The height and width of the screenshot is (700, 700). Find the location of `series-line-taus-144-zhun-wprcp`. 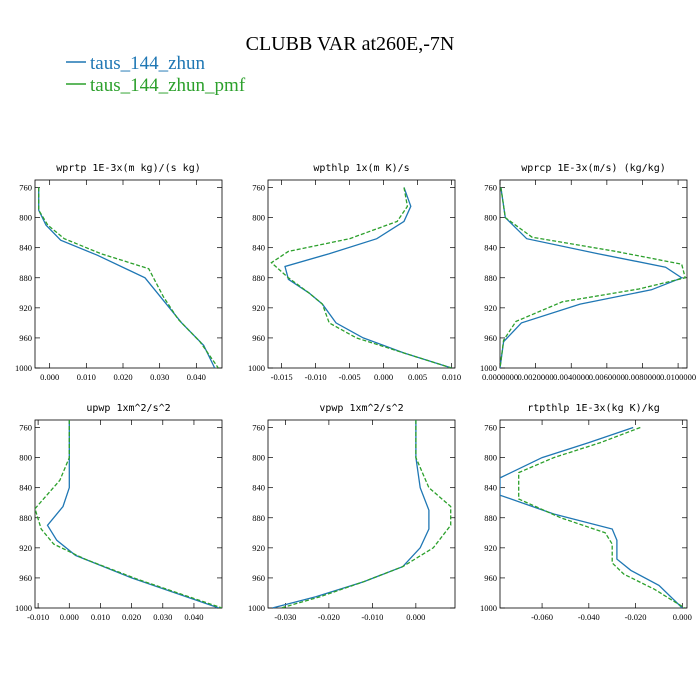

series-line-taus-144-zhun-wprcp is located at coordinates (592, 277).